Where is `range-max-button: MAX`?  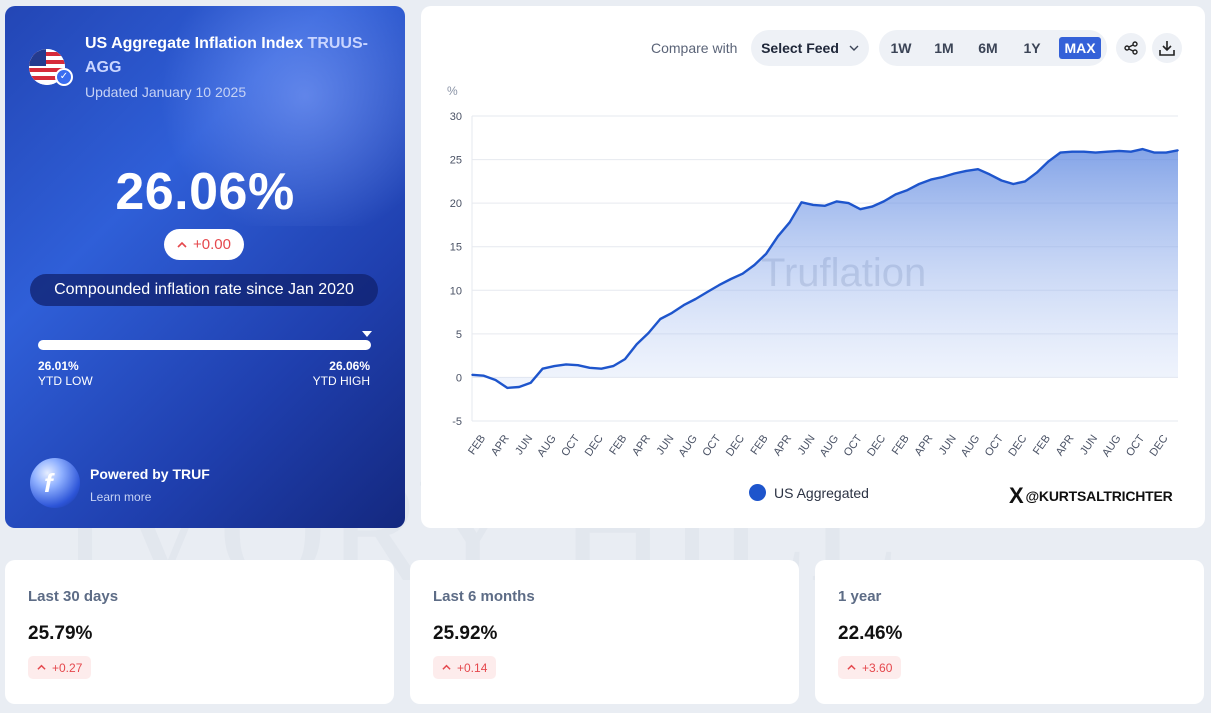 range-max-button: MAX is located at coordinates (1080, 48).